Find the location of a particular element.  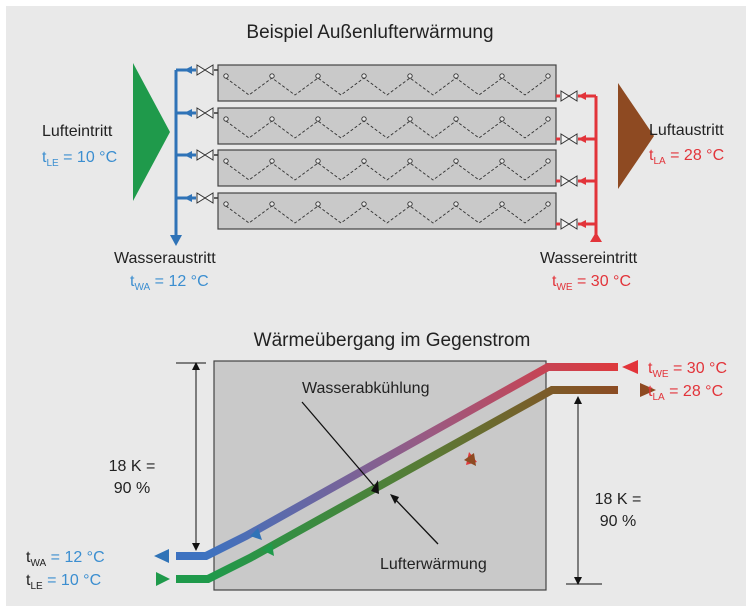

left-dimension-arrow-top is located at coordinates (196, 366).